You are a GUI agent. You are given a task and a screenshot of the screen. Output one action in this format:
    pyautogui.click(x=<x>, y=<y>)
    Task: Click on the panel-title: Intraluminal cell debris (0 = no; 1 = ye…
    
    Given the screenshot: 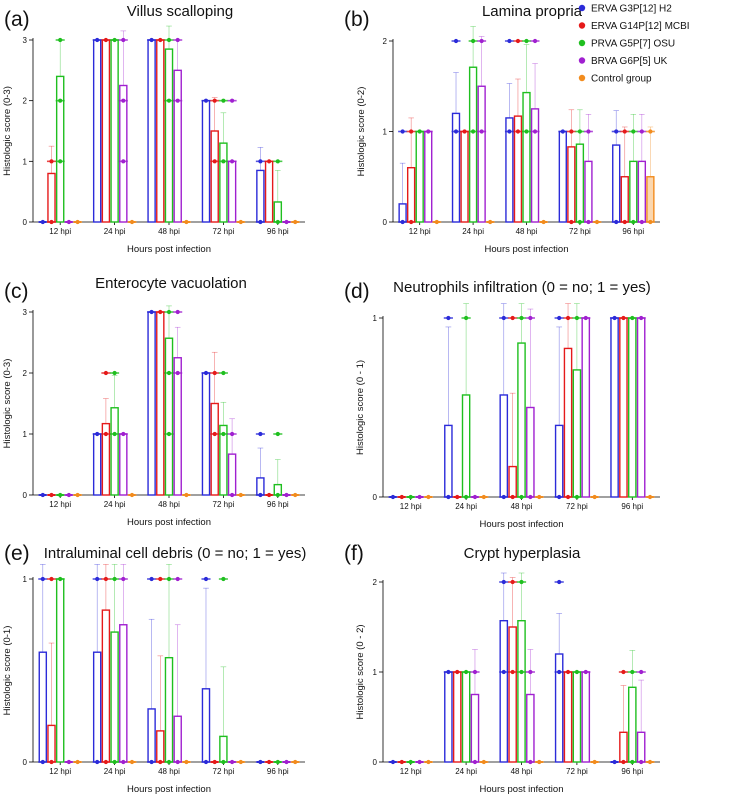 What is the action you would take?
    pyautogui.click(x=175, y=553)
    